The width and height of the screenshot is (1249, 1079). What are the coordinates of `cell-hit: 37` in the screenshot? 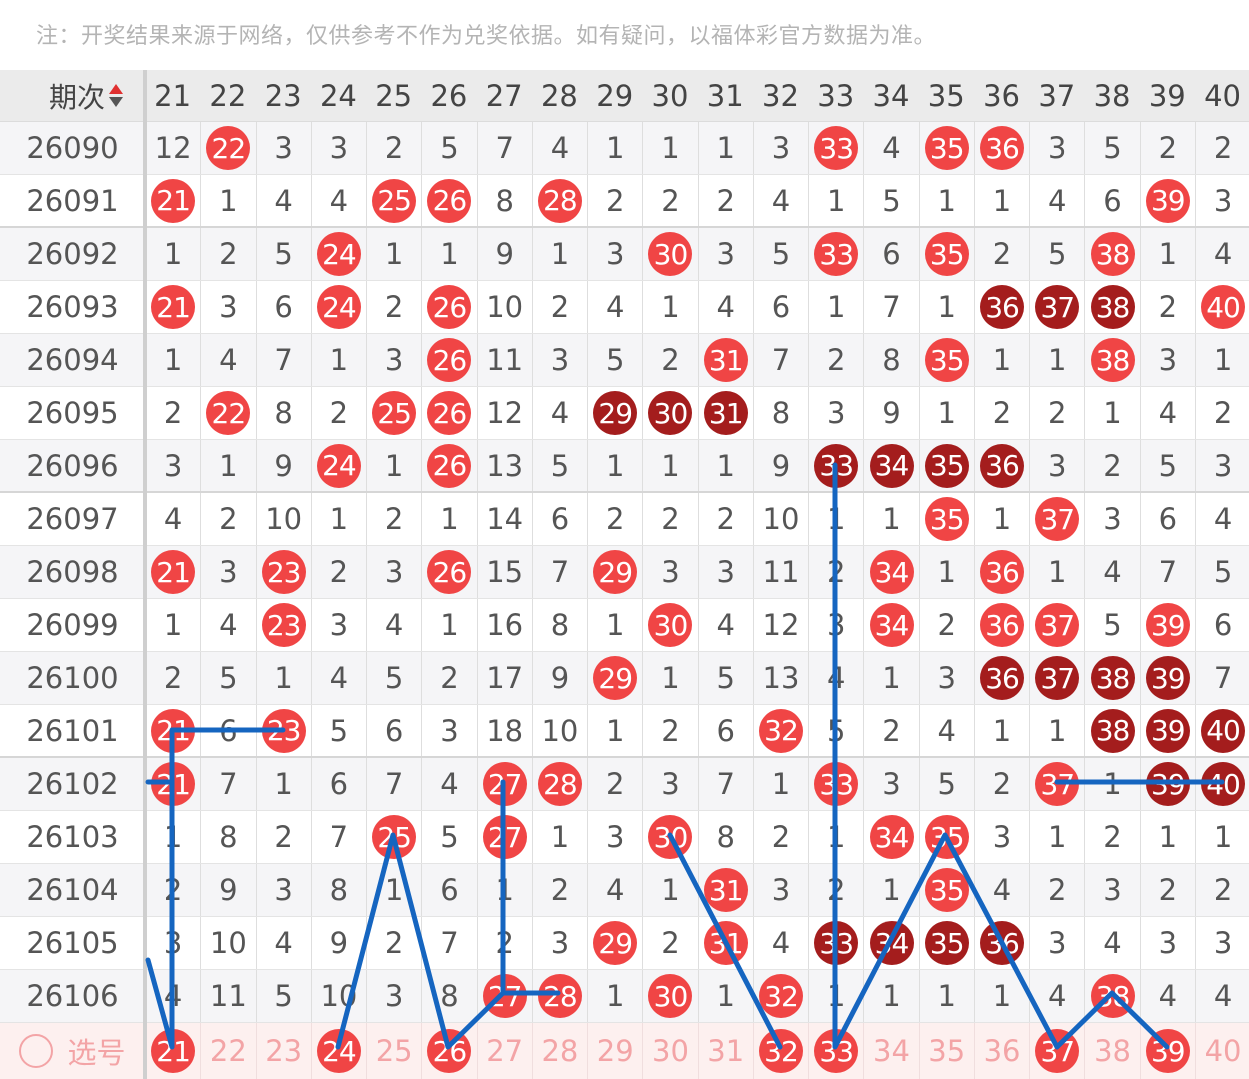 It's located at (1056, 625).